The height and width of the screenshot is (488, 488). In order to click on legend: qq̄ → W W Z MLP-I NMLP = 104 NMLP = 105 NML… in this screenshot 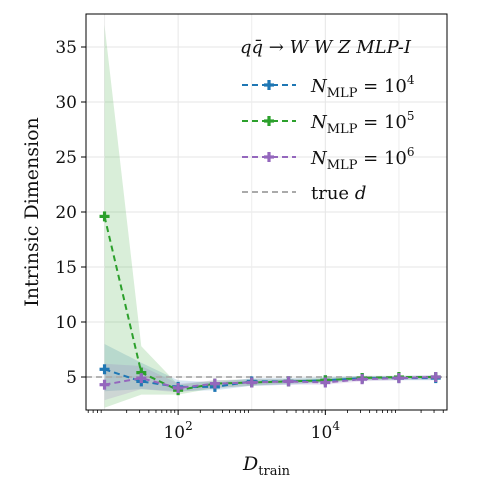, I will do `click(327, 120)`.